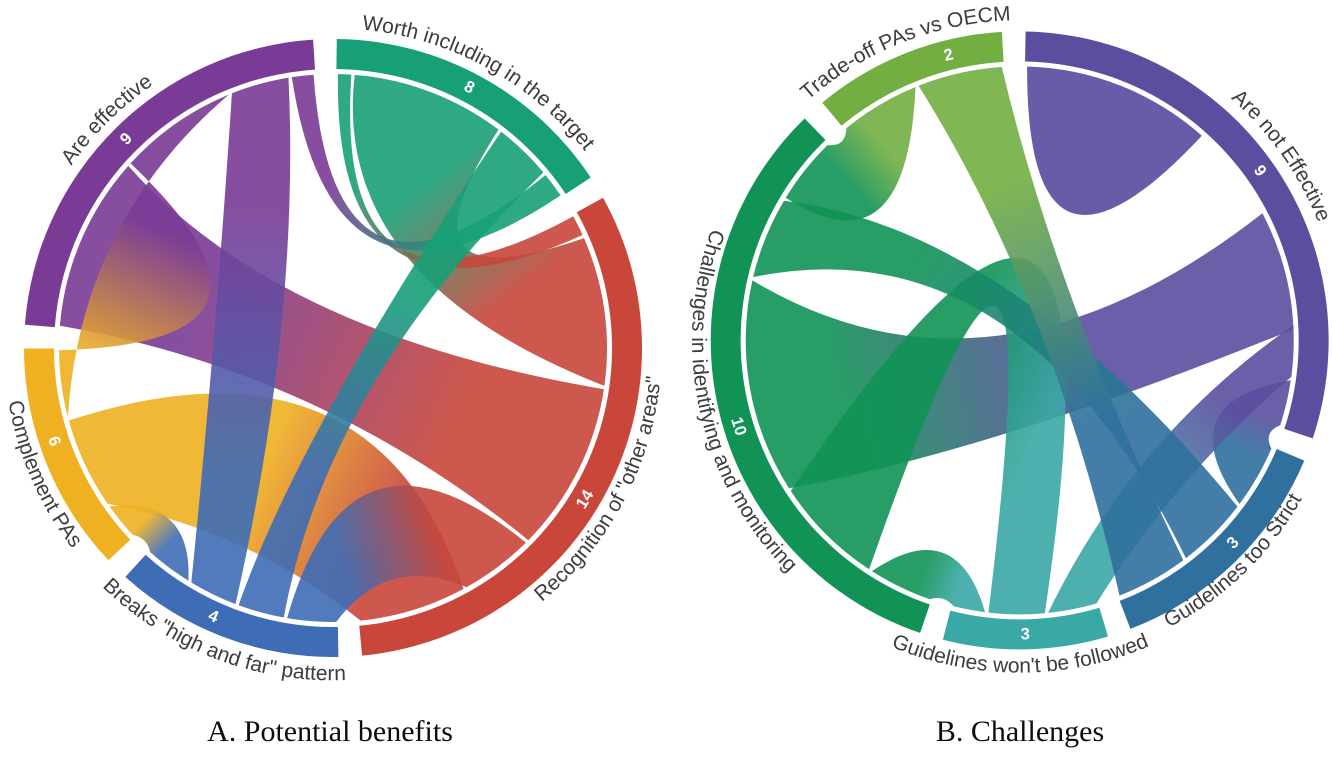 This screenshot has width=1333, height=759. What do you see at coordinates (1026, 634) in the screenshot?
I see `svg-text: 3` at bounding box center [1026, 634].